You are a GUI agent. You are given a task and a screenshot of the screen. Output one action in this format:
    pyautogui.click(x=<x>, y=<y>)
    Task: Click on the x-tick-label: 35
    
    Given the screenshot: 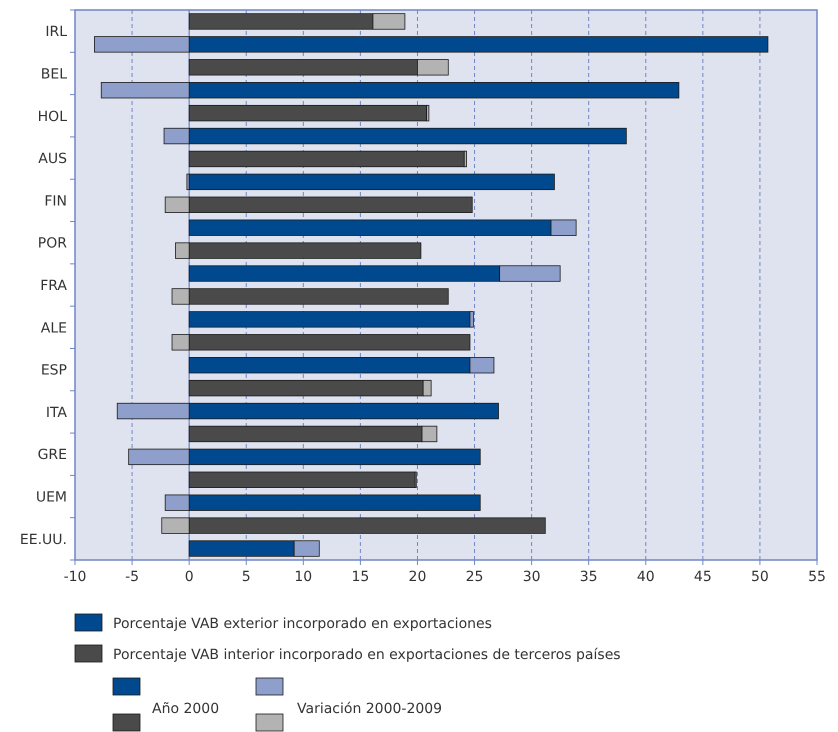 What is the action you would take?
    pyautogui.click(x=589, y=577)
    